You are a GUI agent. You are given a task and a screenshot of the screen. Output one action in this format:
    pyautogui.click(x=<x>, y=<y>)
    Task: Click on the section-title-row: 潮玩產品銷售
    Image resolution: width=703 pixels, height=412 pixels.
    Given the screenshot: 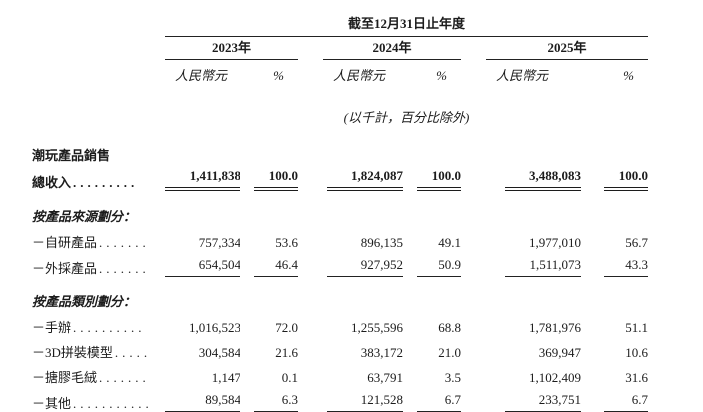 What is the action you would take?
    pyautogui.click(x=339, y=145)
    